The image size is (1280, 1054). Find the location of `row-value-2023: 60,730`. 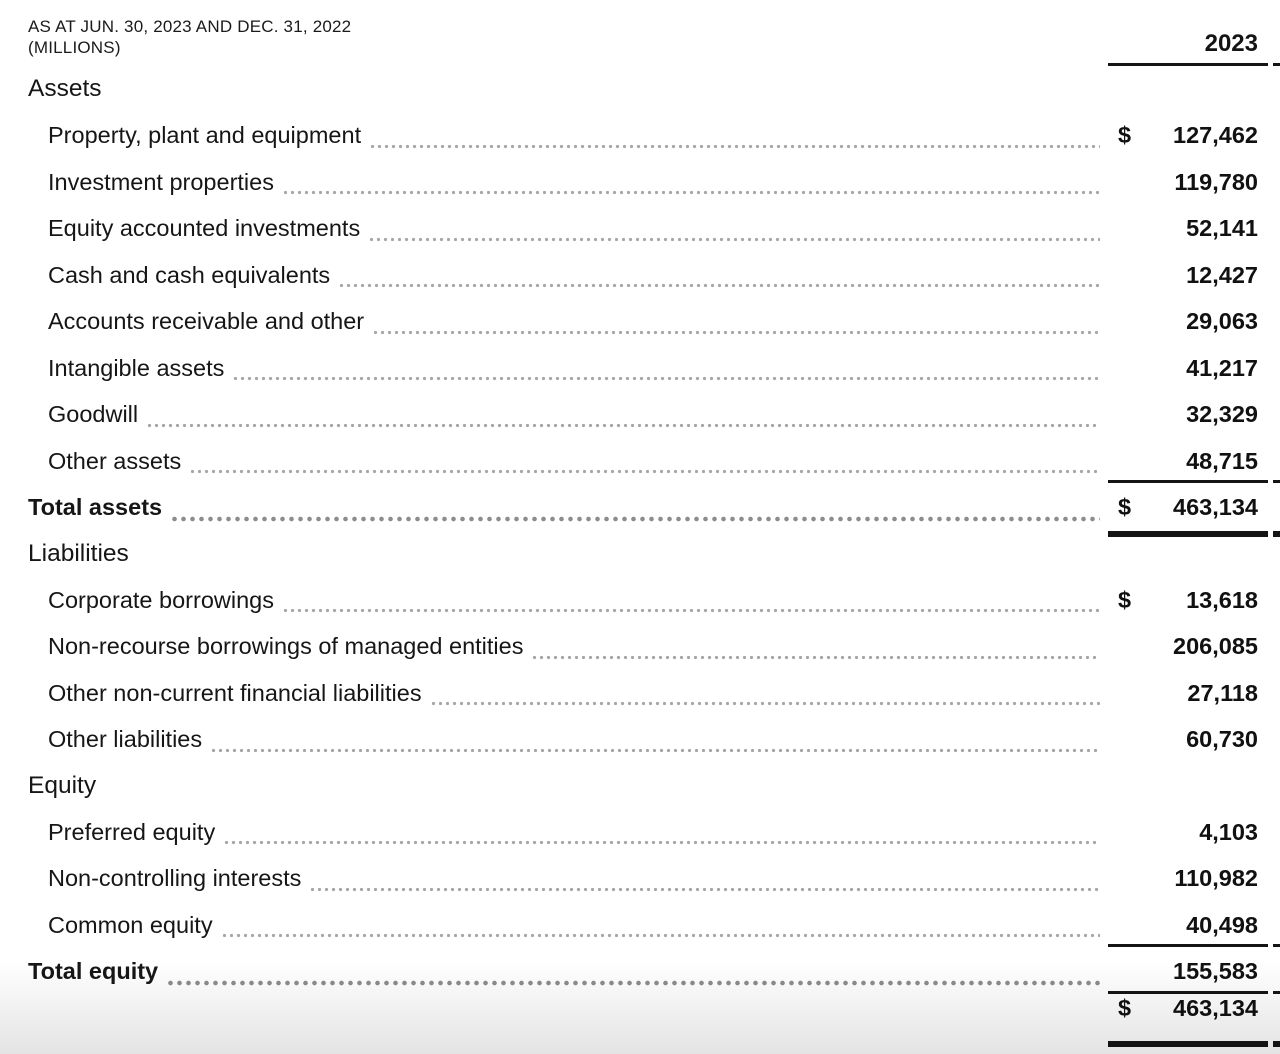

row-value-2023: 60,730 is located at coordinates (1188, 739).